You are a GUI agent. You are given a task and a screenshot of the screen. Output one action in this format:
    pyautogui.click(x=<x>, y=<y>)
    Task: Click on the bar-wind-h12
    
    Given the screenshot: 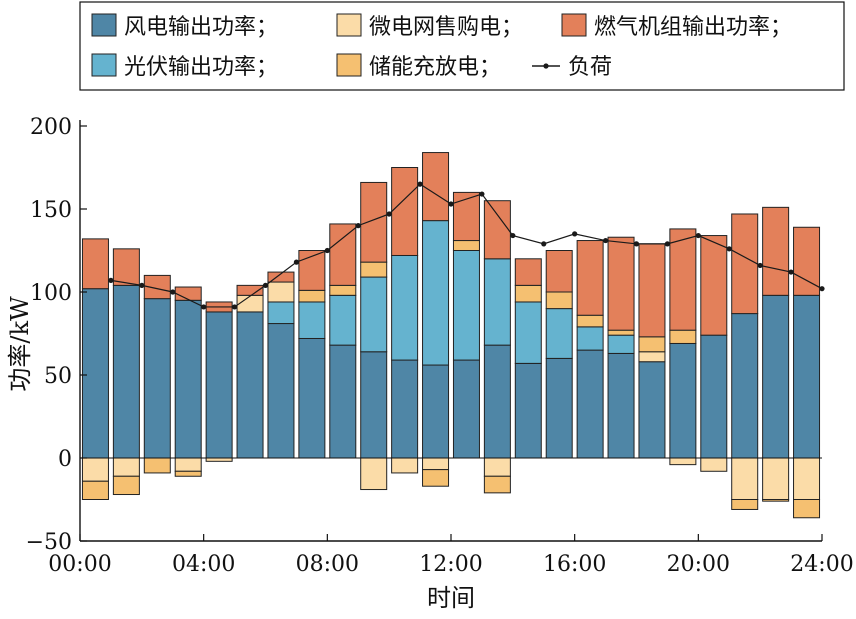 What is the action you would take?
    pyautogui.click(x=436, y=411)
    